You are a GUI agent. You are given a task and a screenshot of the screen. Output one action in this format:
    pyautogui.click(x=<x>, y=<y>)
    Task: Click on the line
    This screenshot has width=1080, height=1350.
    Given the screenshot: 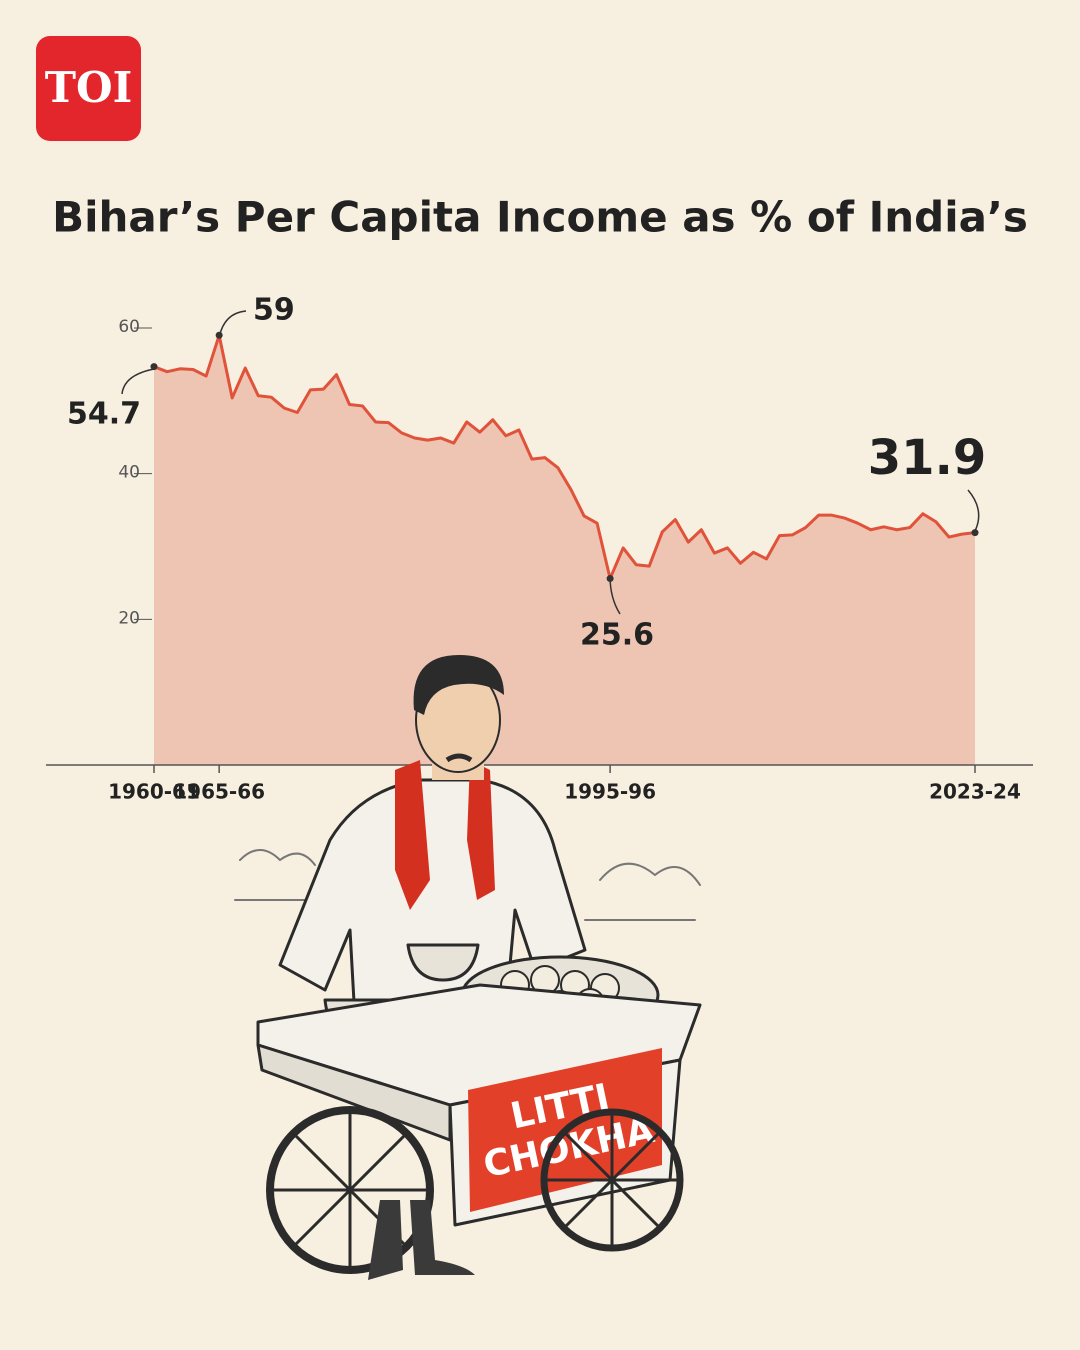 What is the action you would take?
    pyautogui.click(x=564, y=457)
    